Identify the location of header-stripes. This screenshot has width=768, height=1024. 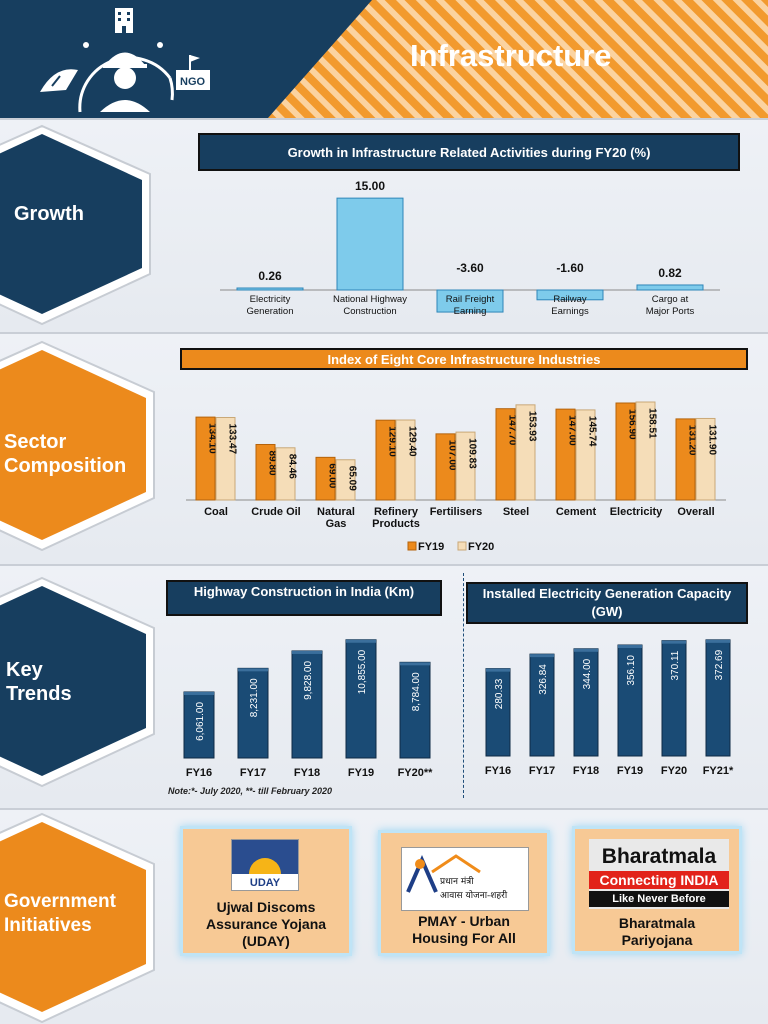
(518, 59).